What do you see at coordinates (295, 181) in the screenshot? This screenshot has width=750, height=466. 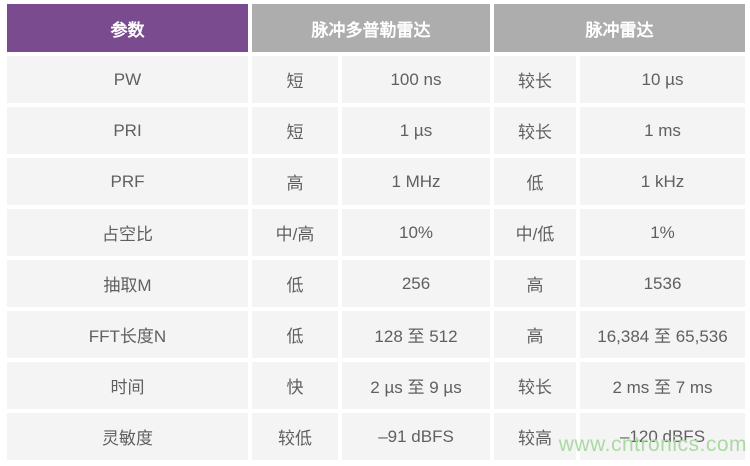 I see `pulse-doppler-level-cell: 高` at bounding box center [295, 181].